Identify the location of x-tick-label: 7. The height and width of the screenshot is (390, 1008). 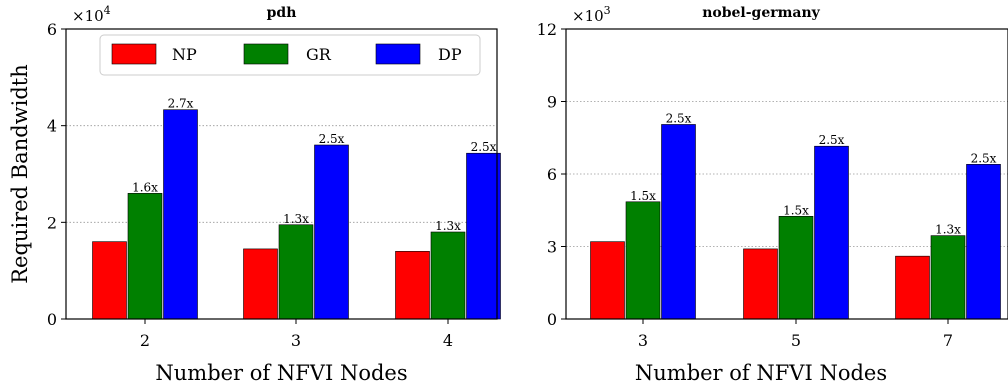
(948, 340).